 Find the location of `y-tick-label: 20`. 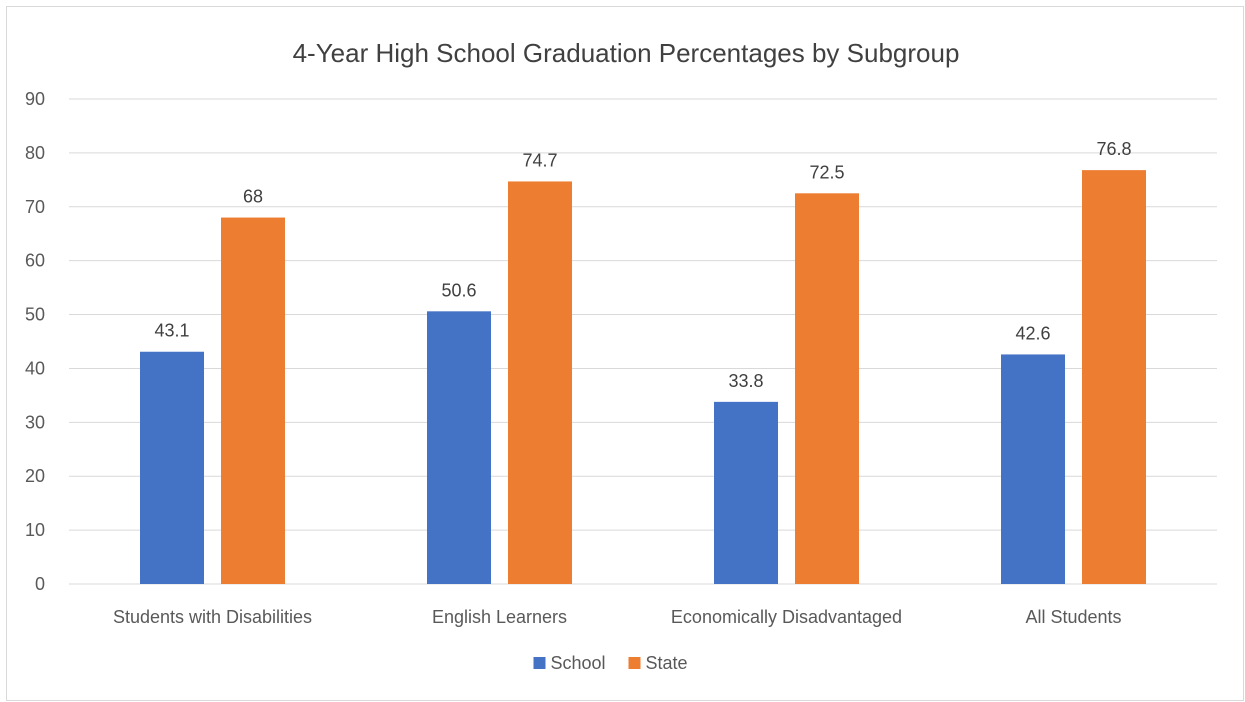

y-tick-label: 20 is located at coordinates (35, 476).